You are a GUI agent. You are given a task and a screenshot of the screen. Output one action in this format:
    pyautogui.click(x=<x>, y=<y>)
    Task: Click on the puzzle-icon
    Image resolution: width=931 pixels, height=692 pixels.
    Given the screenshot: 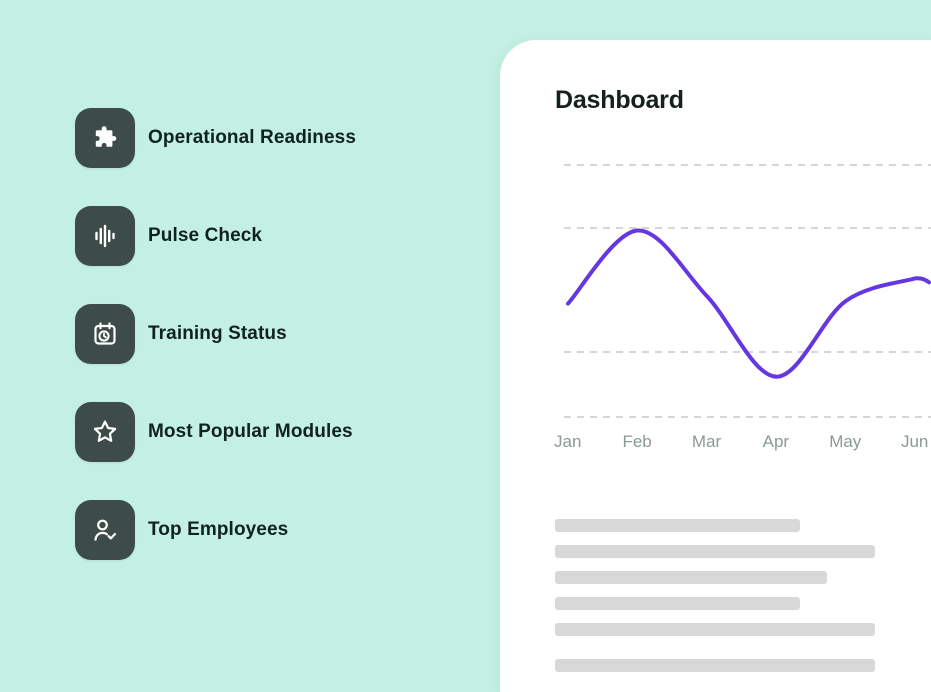 What is the action you would take?
    pyautogui.click(x=105, y=138)
    